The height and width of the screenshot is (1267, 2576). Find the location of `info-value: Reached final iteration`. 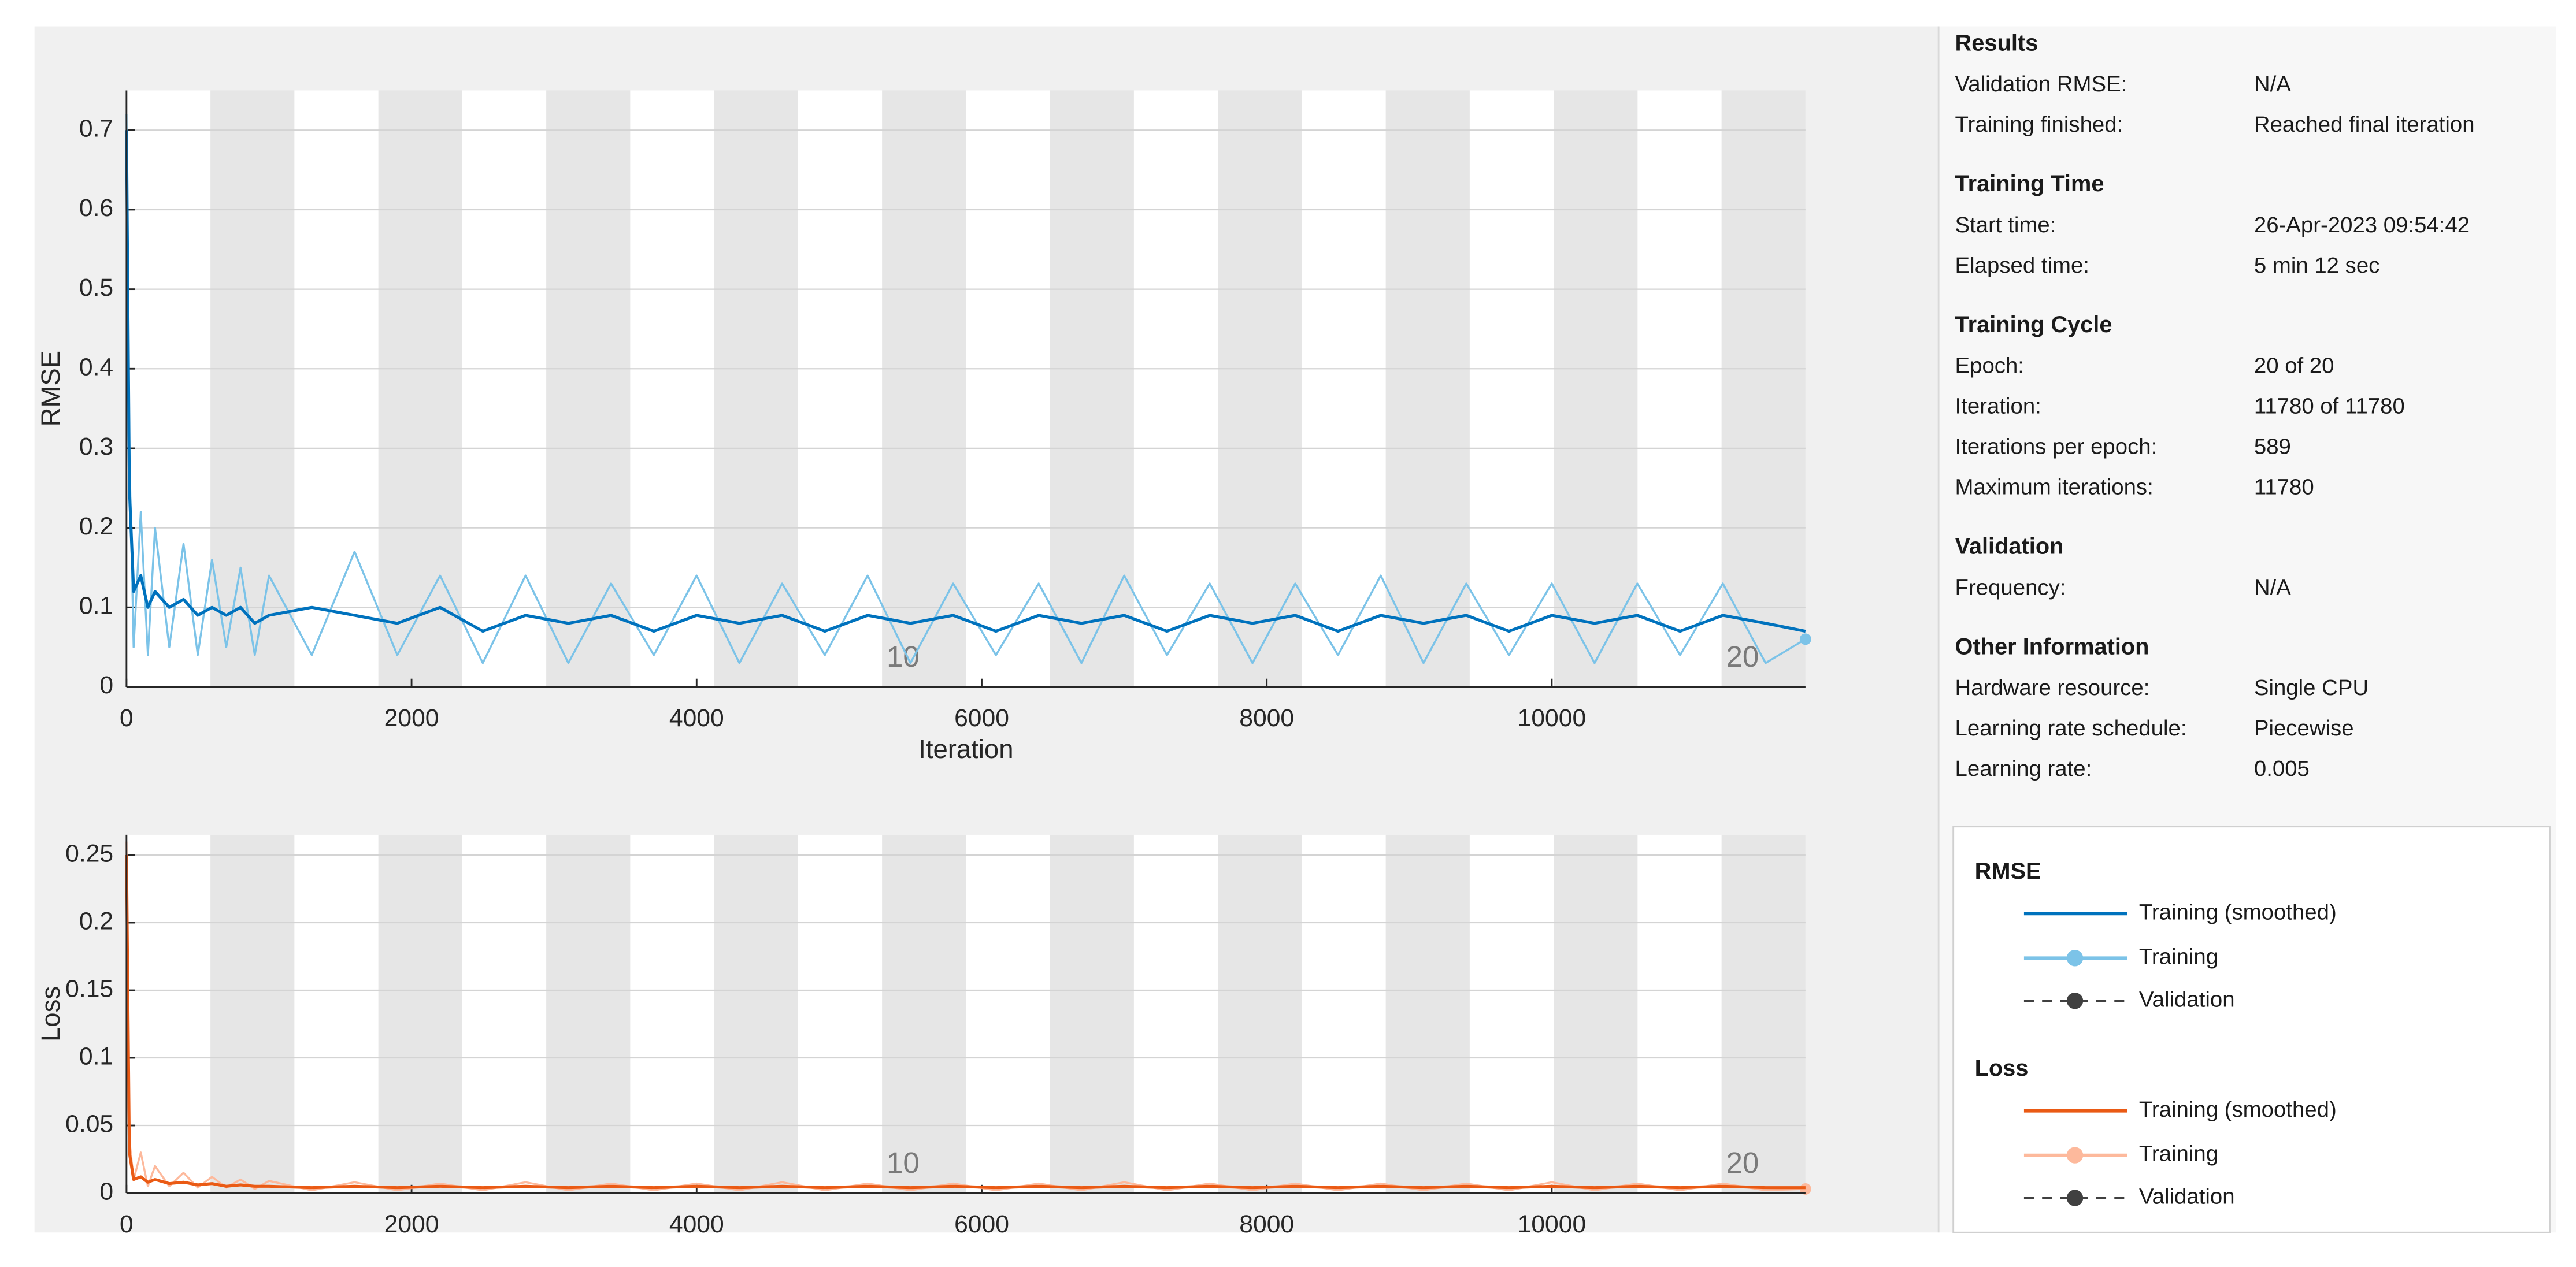

info-value: Reached final iteration is located at coordinates (2364, 125).